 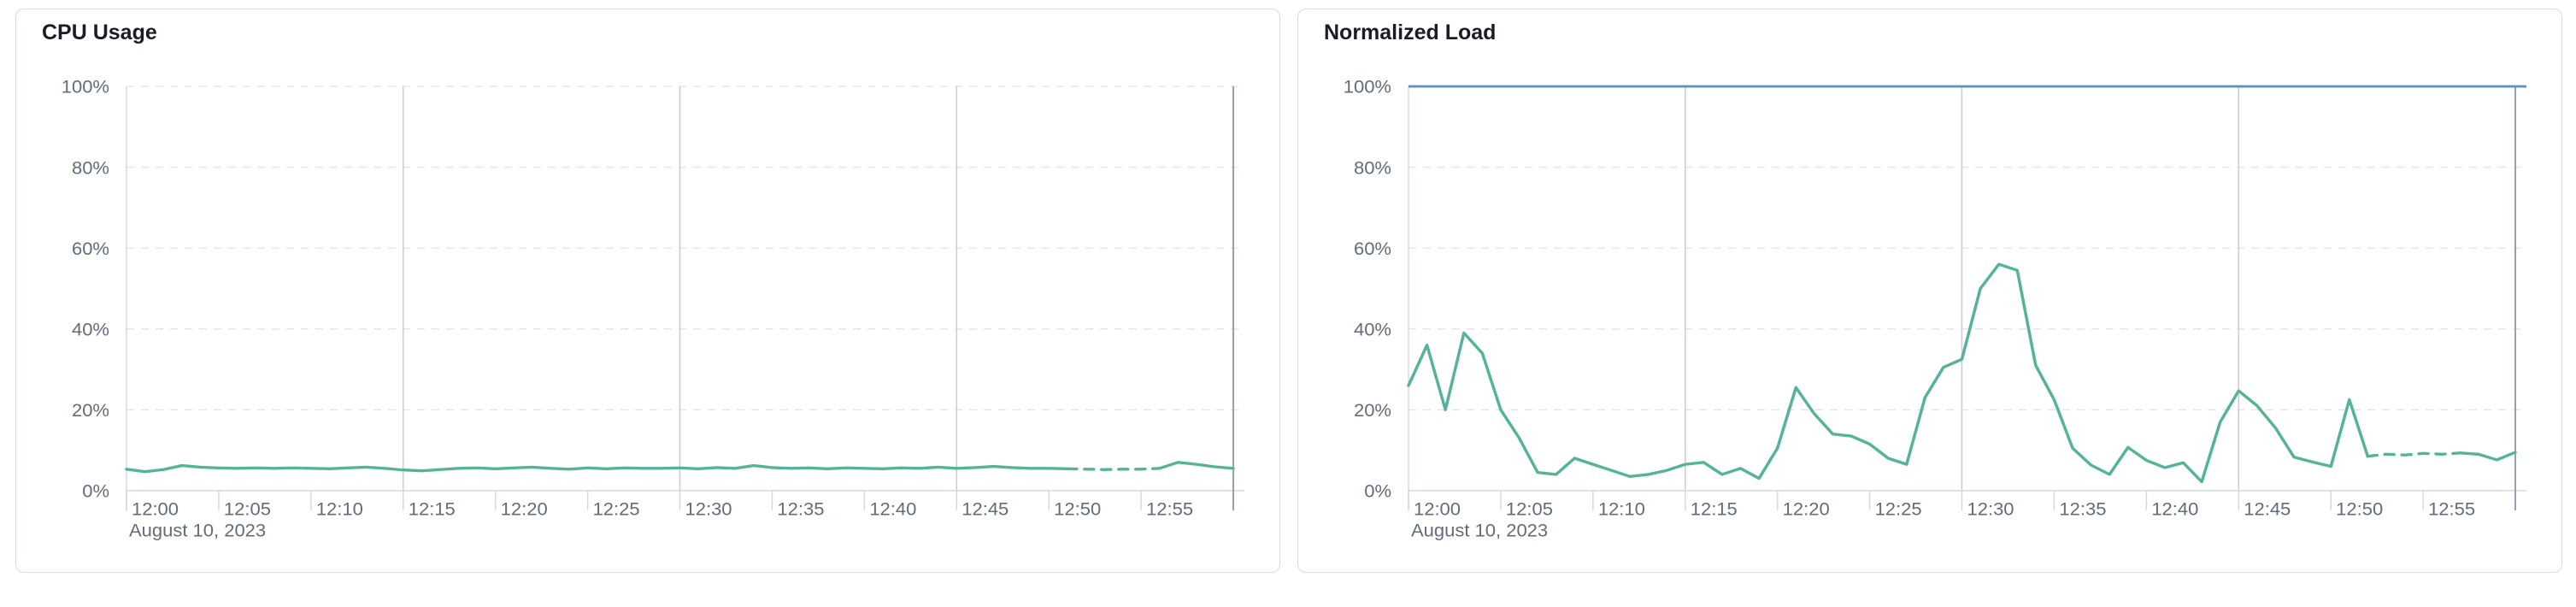 What do you see at coordinates (1410, 32) in the screenshot?
I see `panel-title: Normalized Load` at bounding box center [1410, 32].